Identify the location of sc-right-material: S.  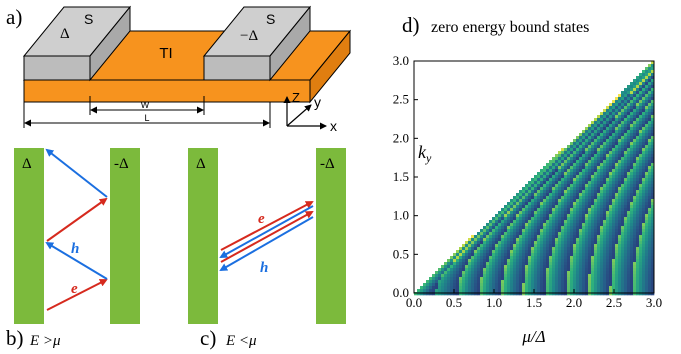
(270, 19).